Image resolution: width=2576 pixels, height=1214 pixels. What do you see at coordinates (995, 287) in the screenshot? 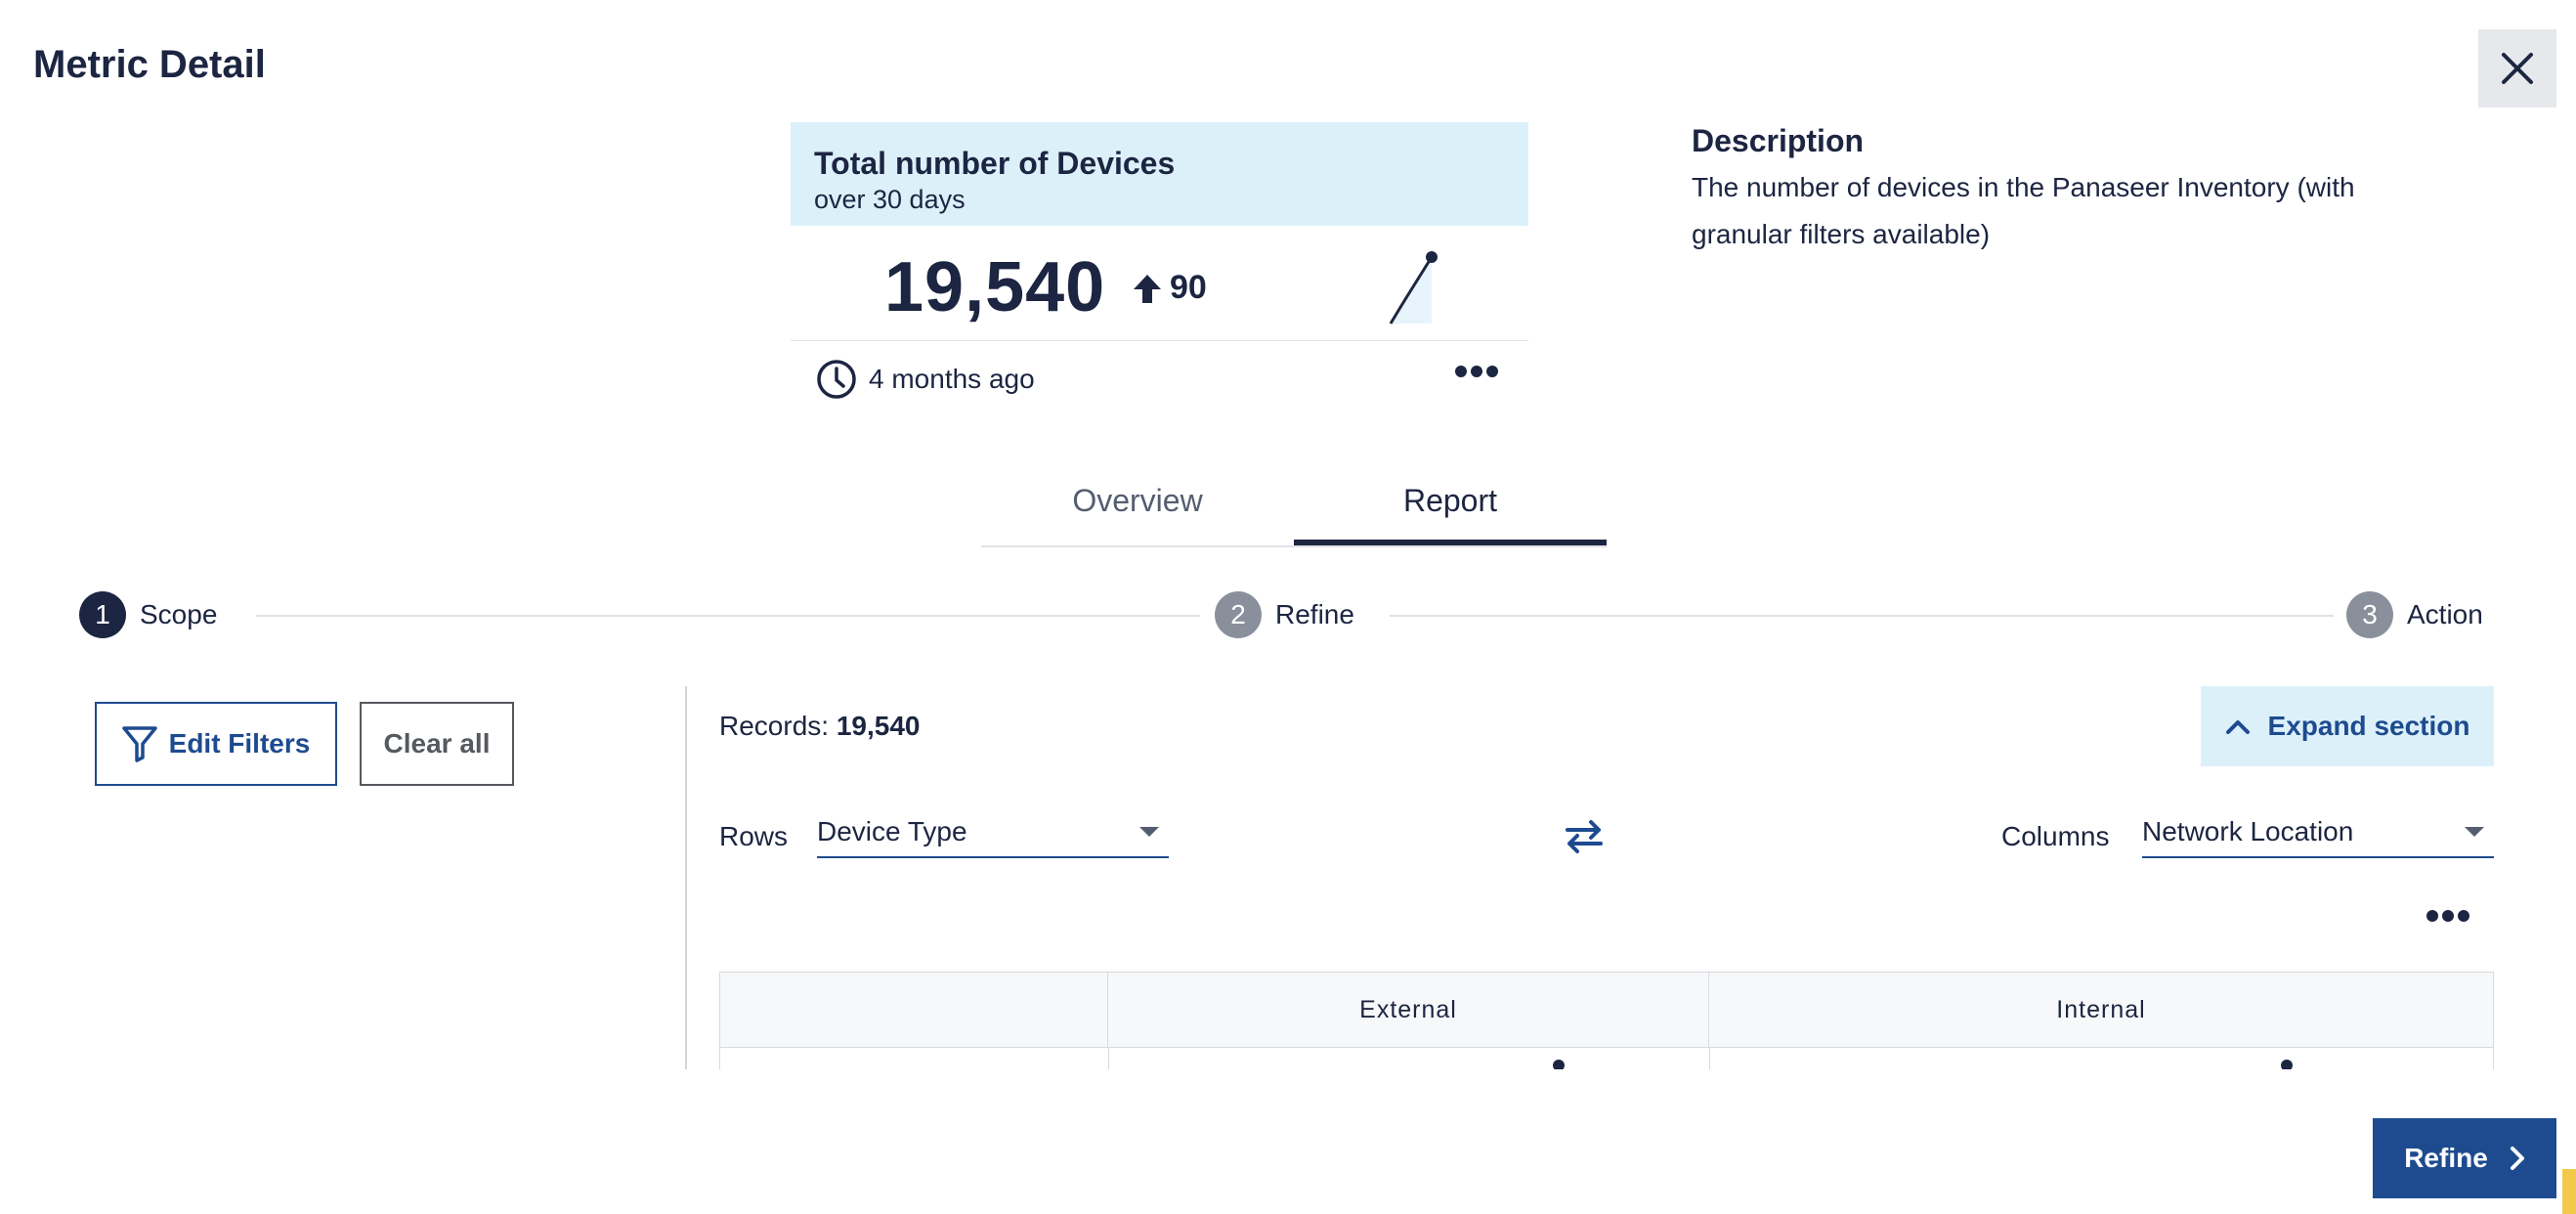
I see `metric-value: 19,540` at bounding box center [995, 287].